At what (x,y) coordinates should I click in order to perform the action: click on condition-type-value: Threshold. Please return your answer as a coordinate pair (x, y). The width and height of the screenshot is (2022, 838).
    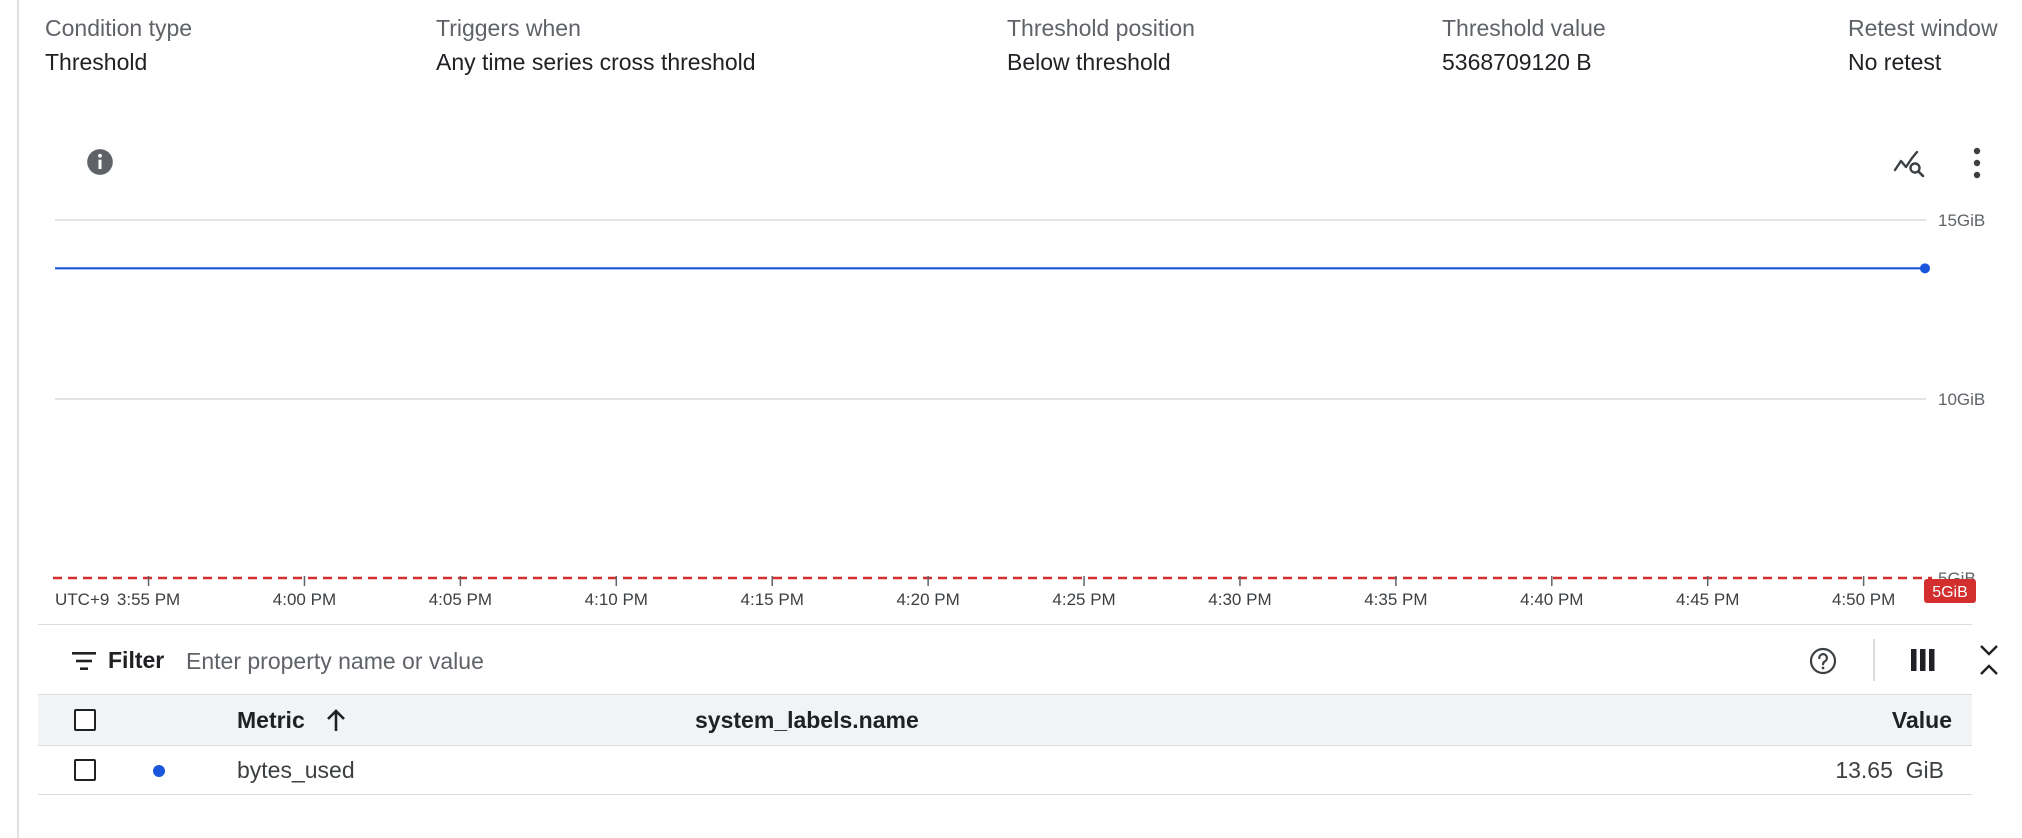
    Looking at the image, I should click on (96, 62).